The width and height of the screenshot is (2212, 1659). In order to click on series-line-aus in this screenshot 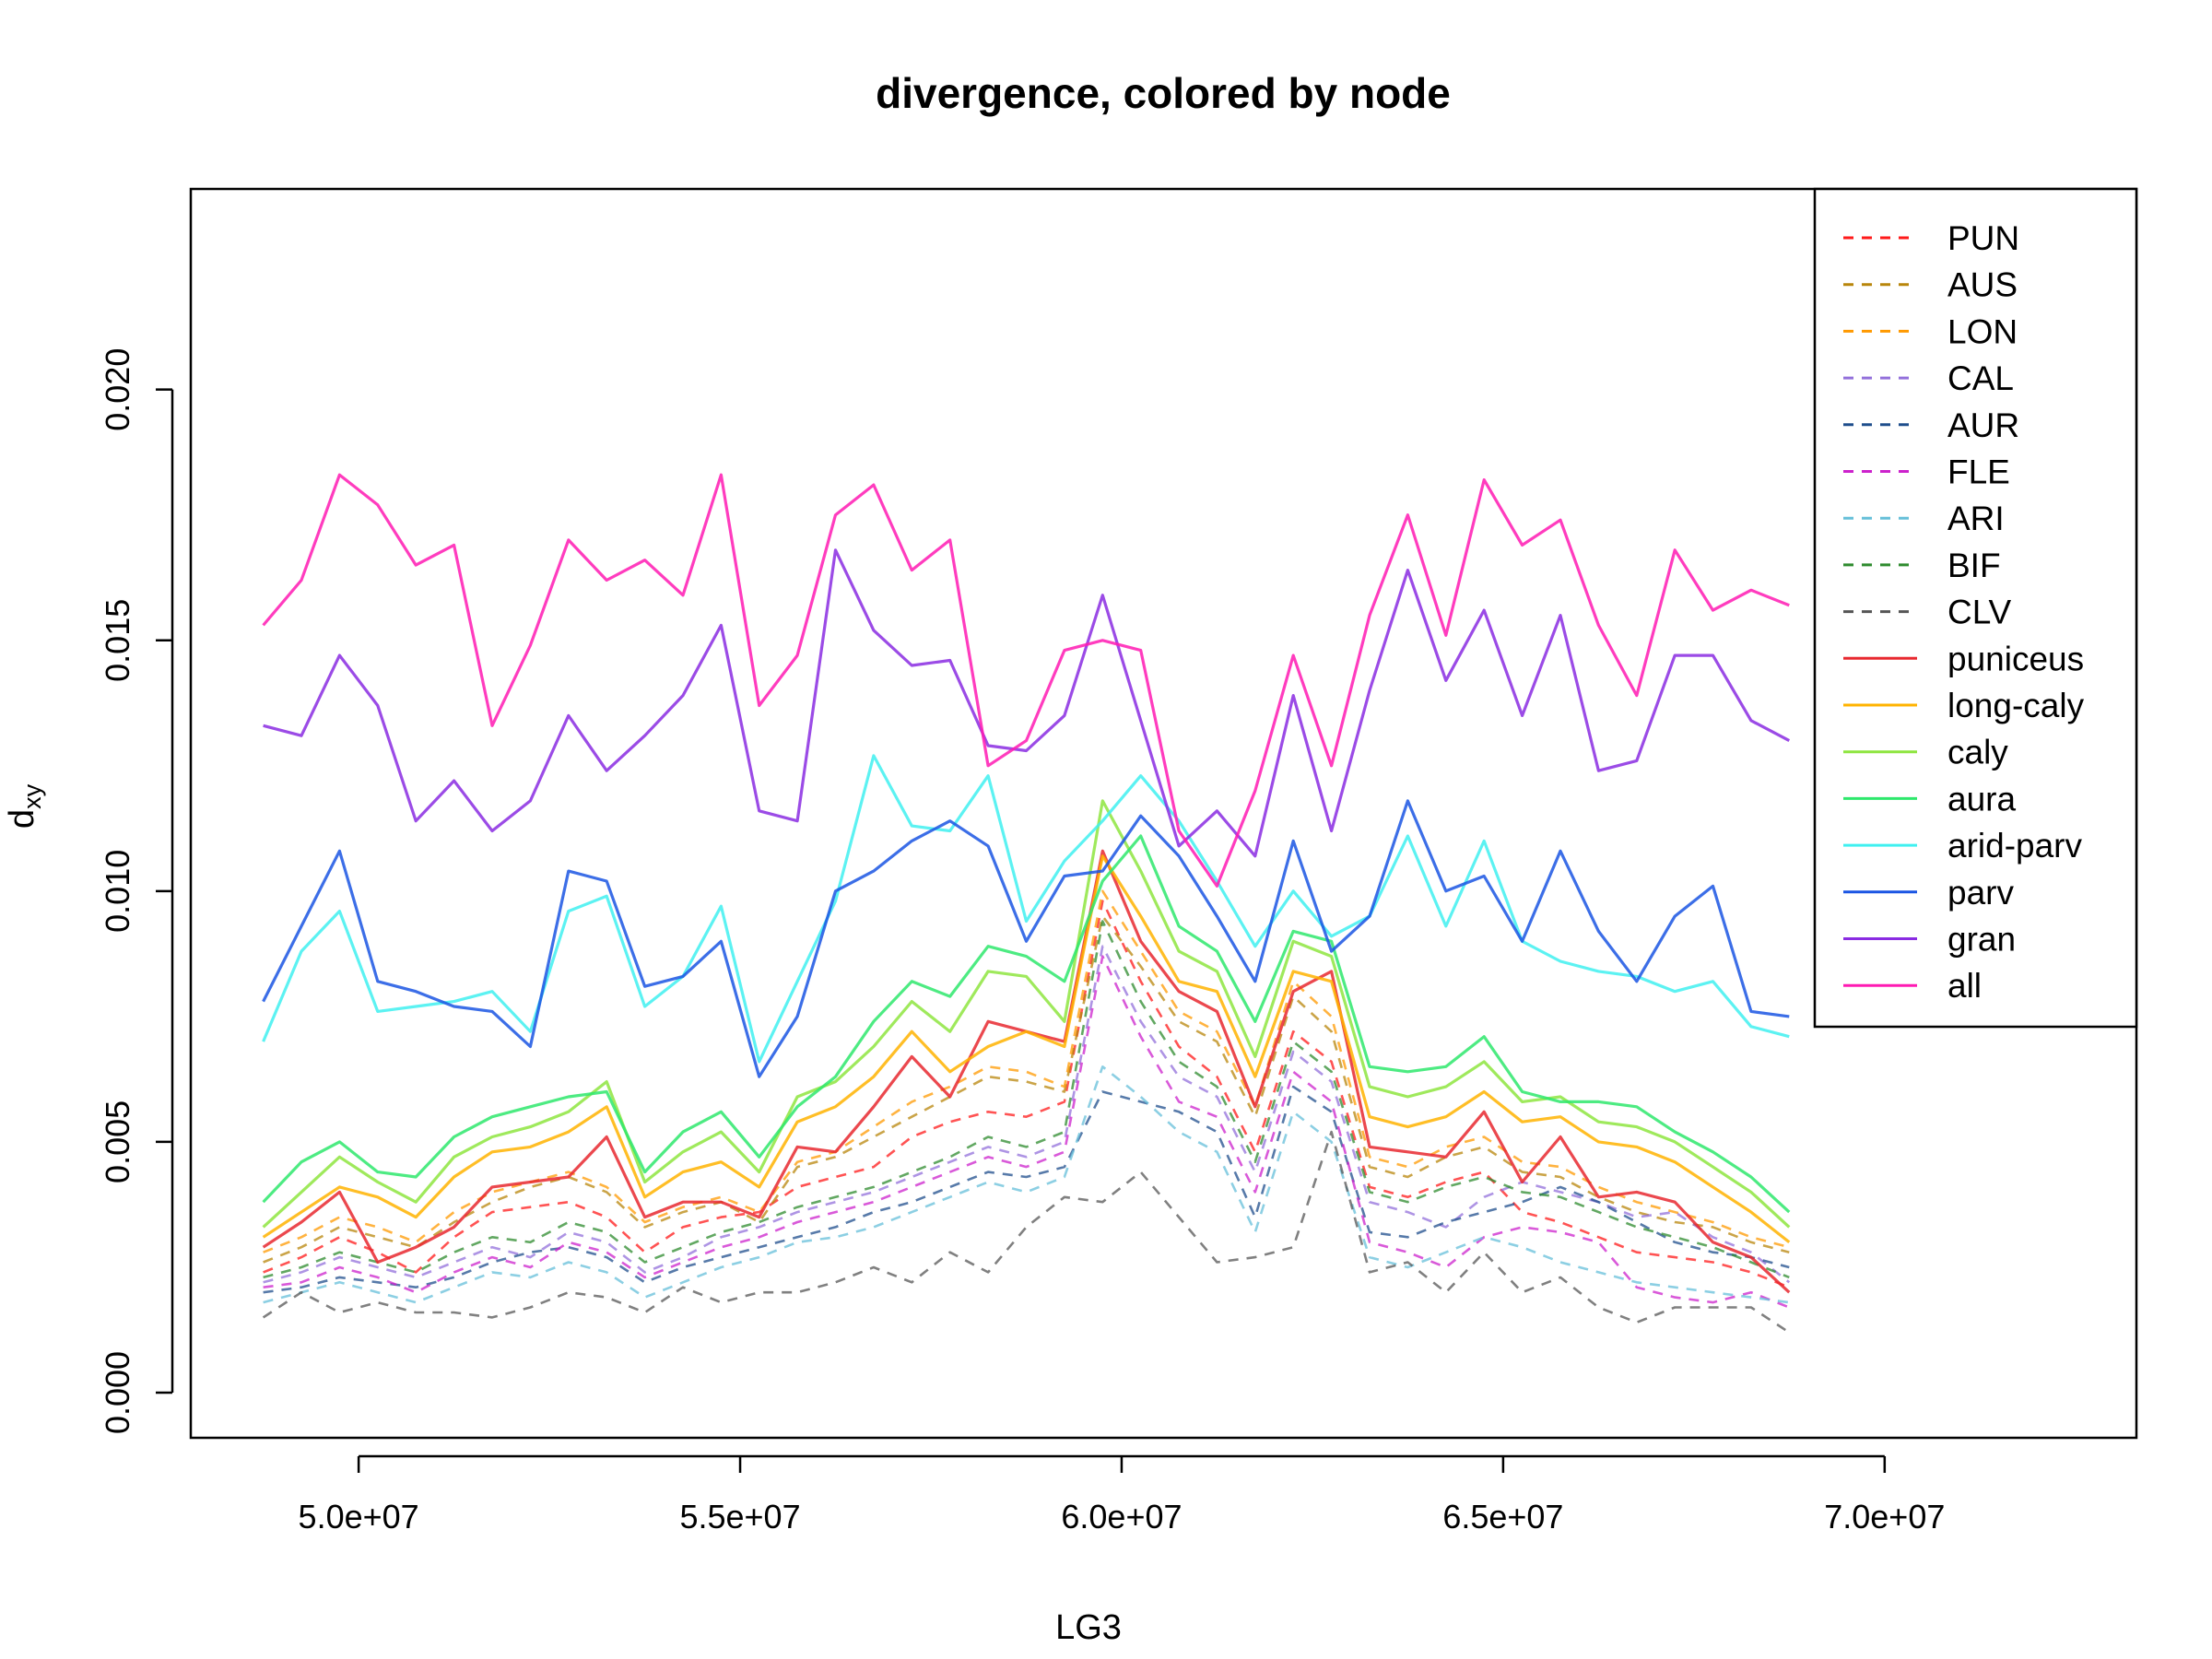, I will do `click(1026, 1089)`.